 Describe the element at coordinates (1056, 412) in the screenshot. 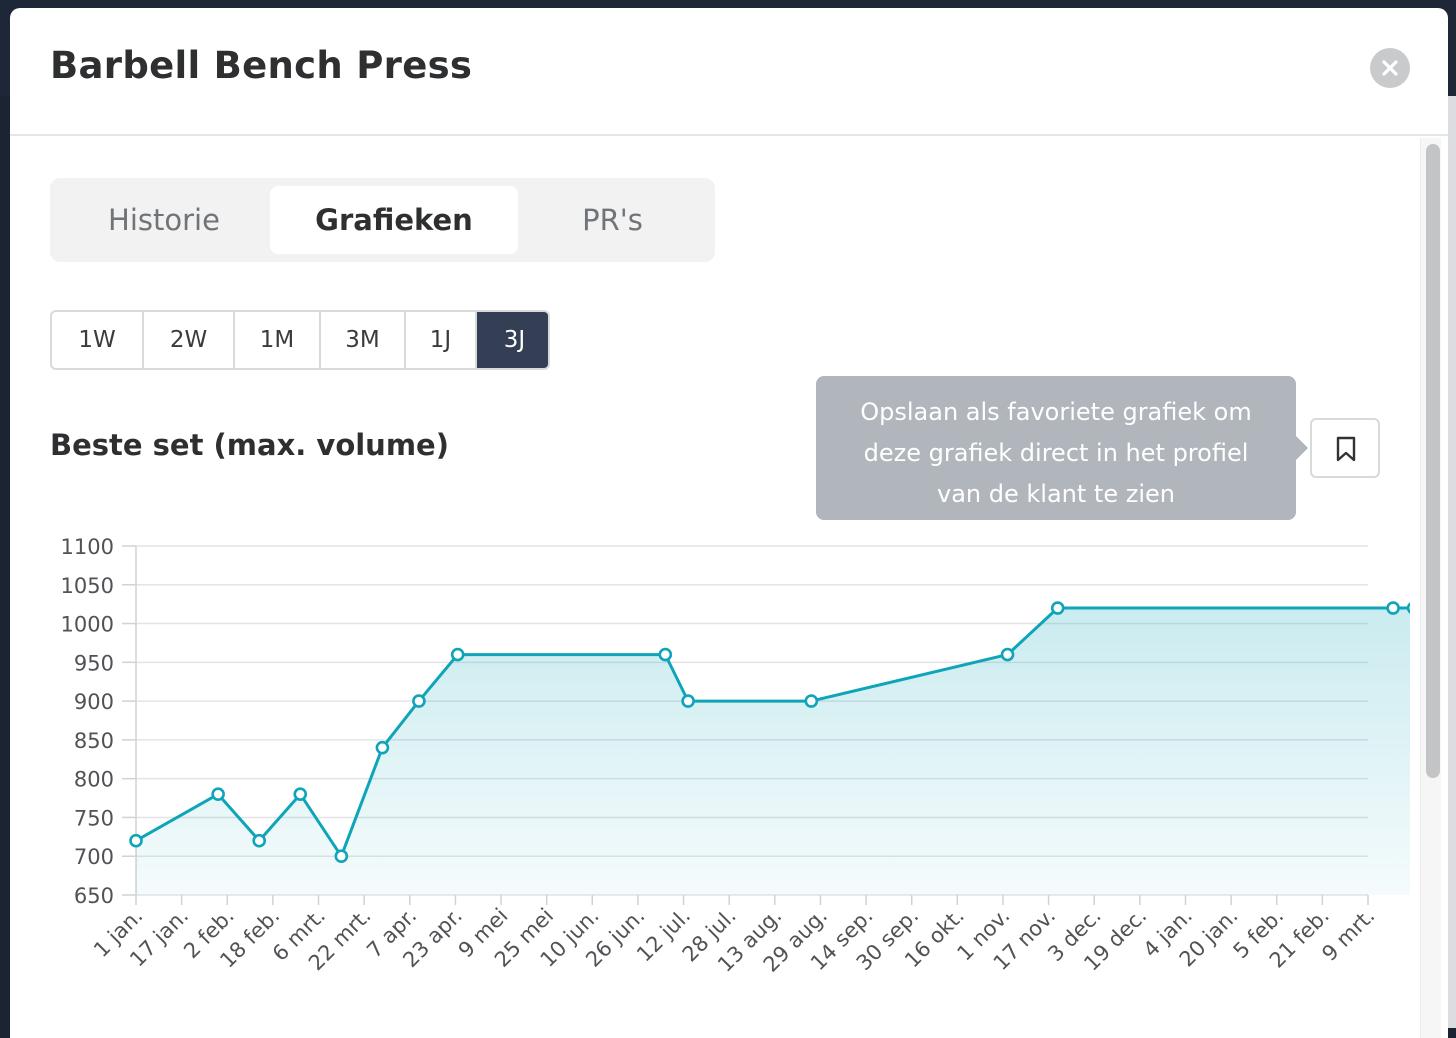

I see `tooltip-line: Opslaan als favoriete grafiek om` at that location.